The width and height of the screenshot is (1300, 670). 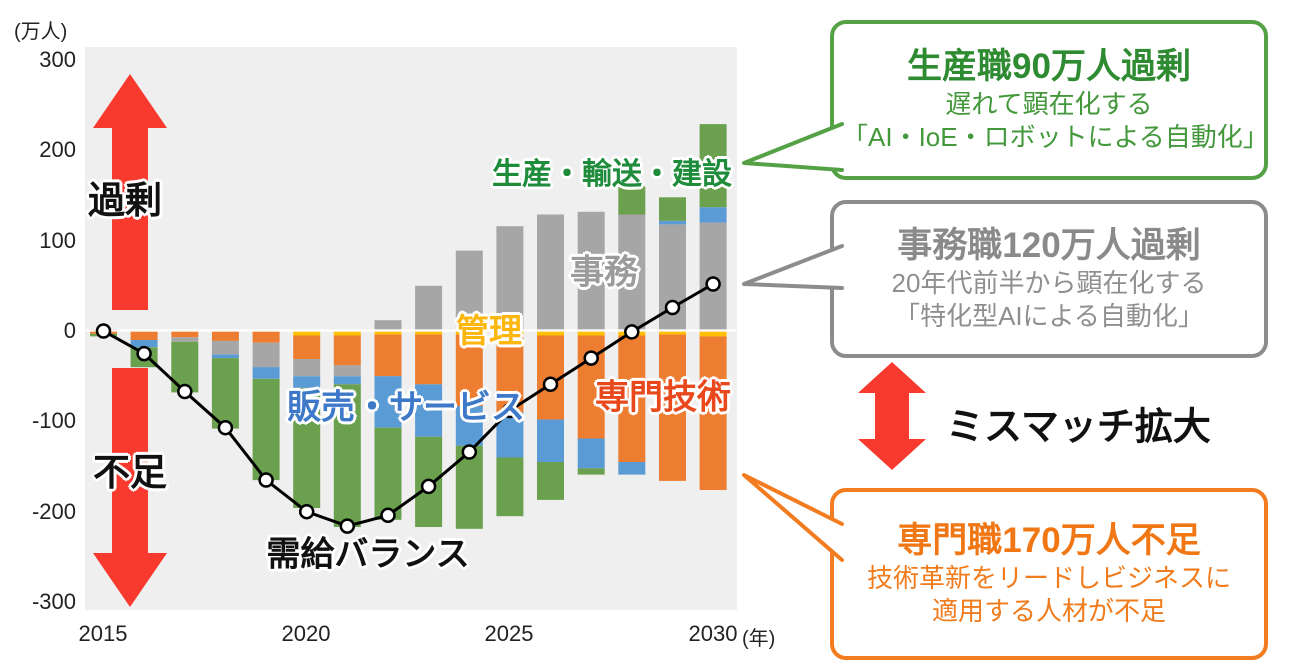 What do you see at coordinates (266, 337) in the screenshot?
I see `bar-segment-2019-senmon-shortage` at bounding box center [266, 337].